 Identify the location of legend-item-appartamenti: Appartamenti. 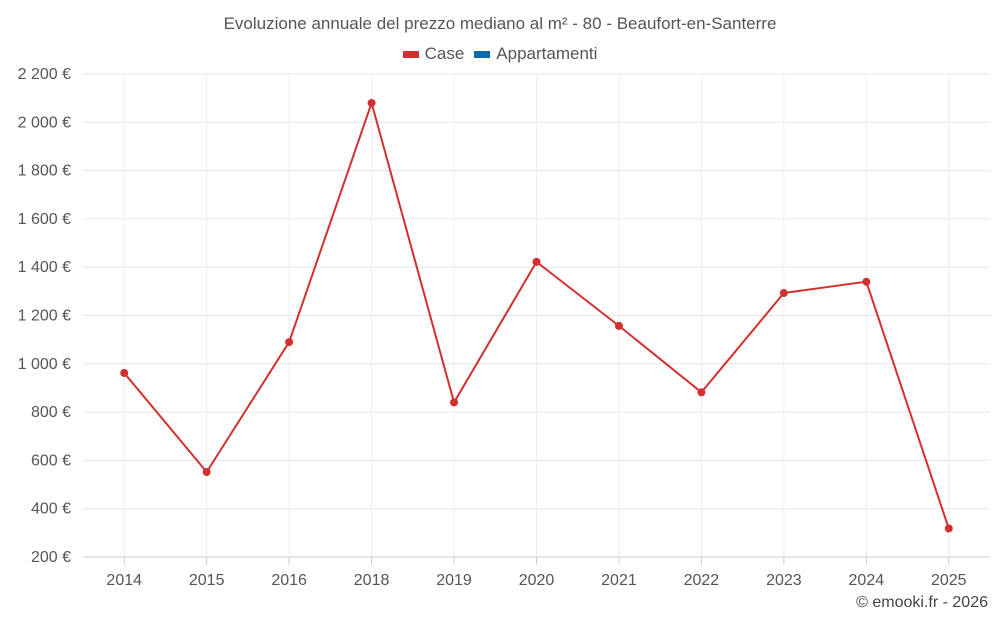
(535, 54).